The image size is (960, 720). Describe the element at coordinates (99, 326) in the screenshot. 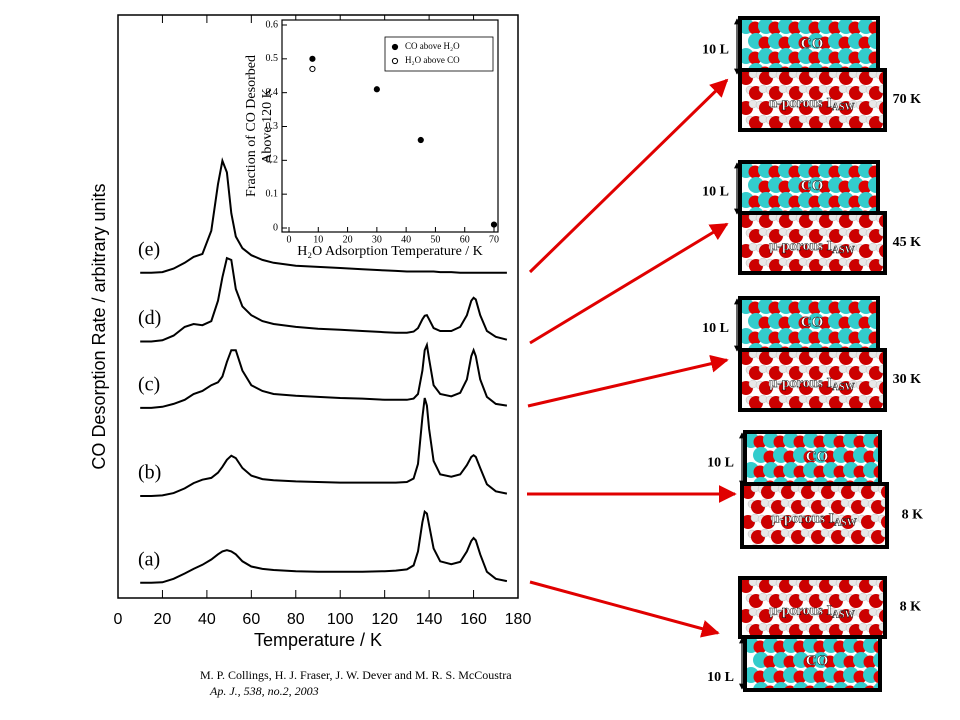

I see `y-axis-label: CO Desorption Rate / arbitrary units` at that location.